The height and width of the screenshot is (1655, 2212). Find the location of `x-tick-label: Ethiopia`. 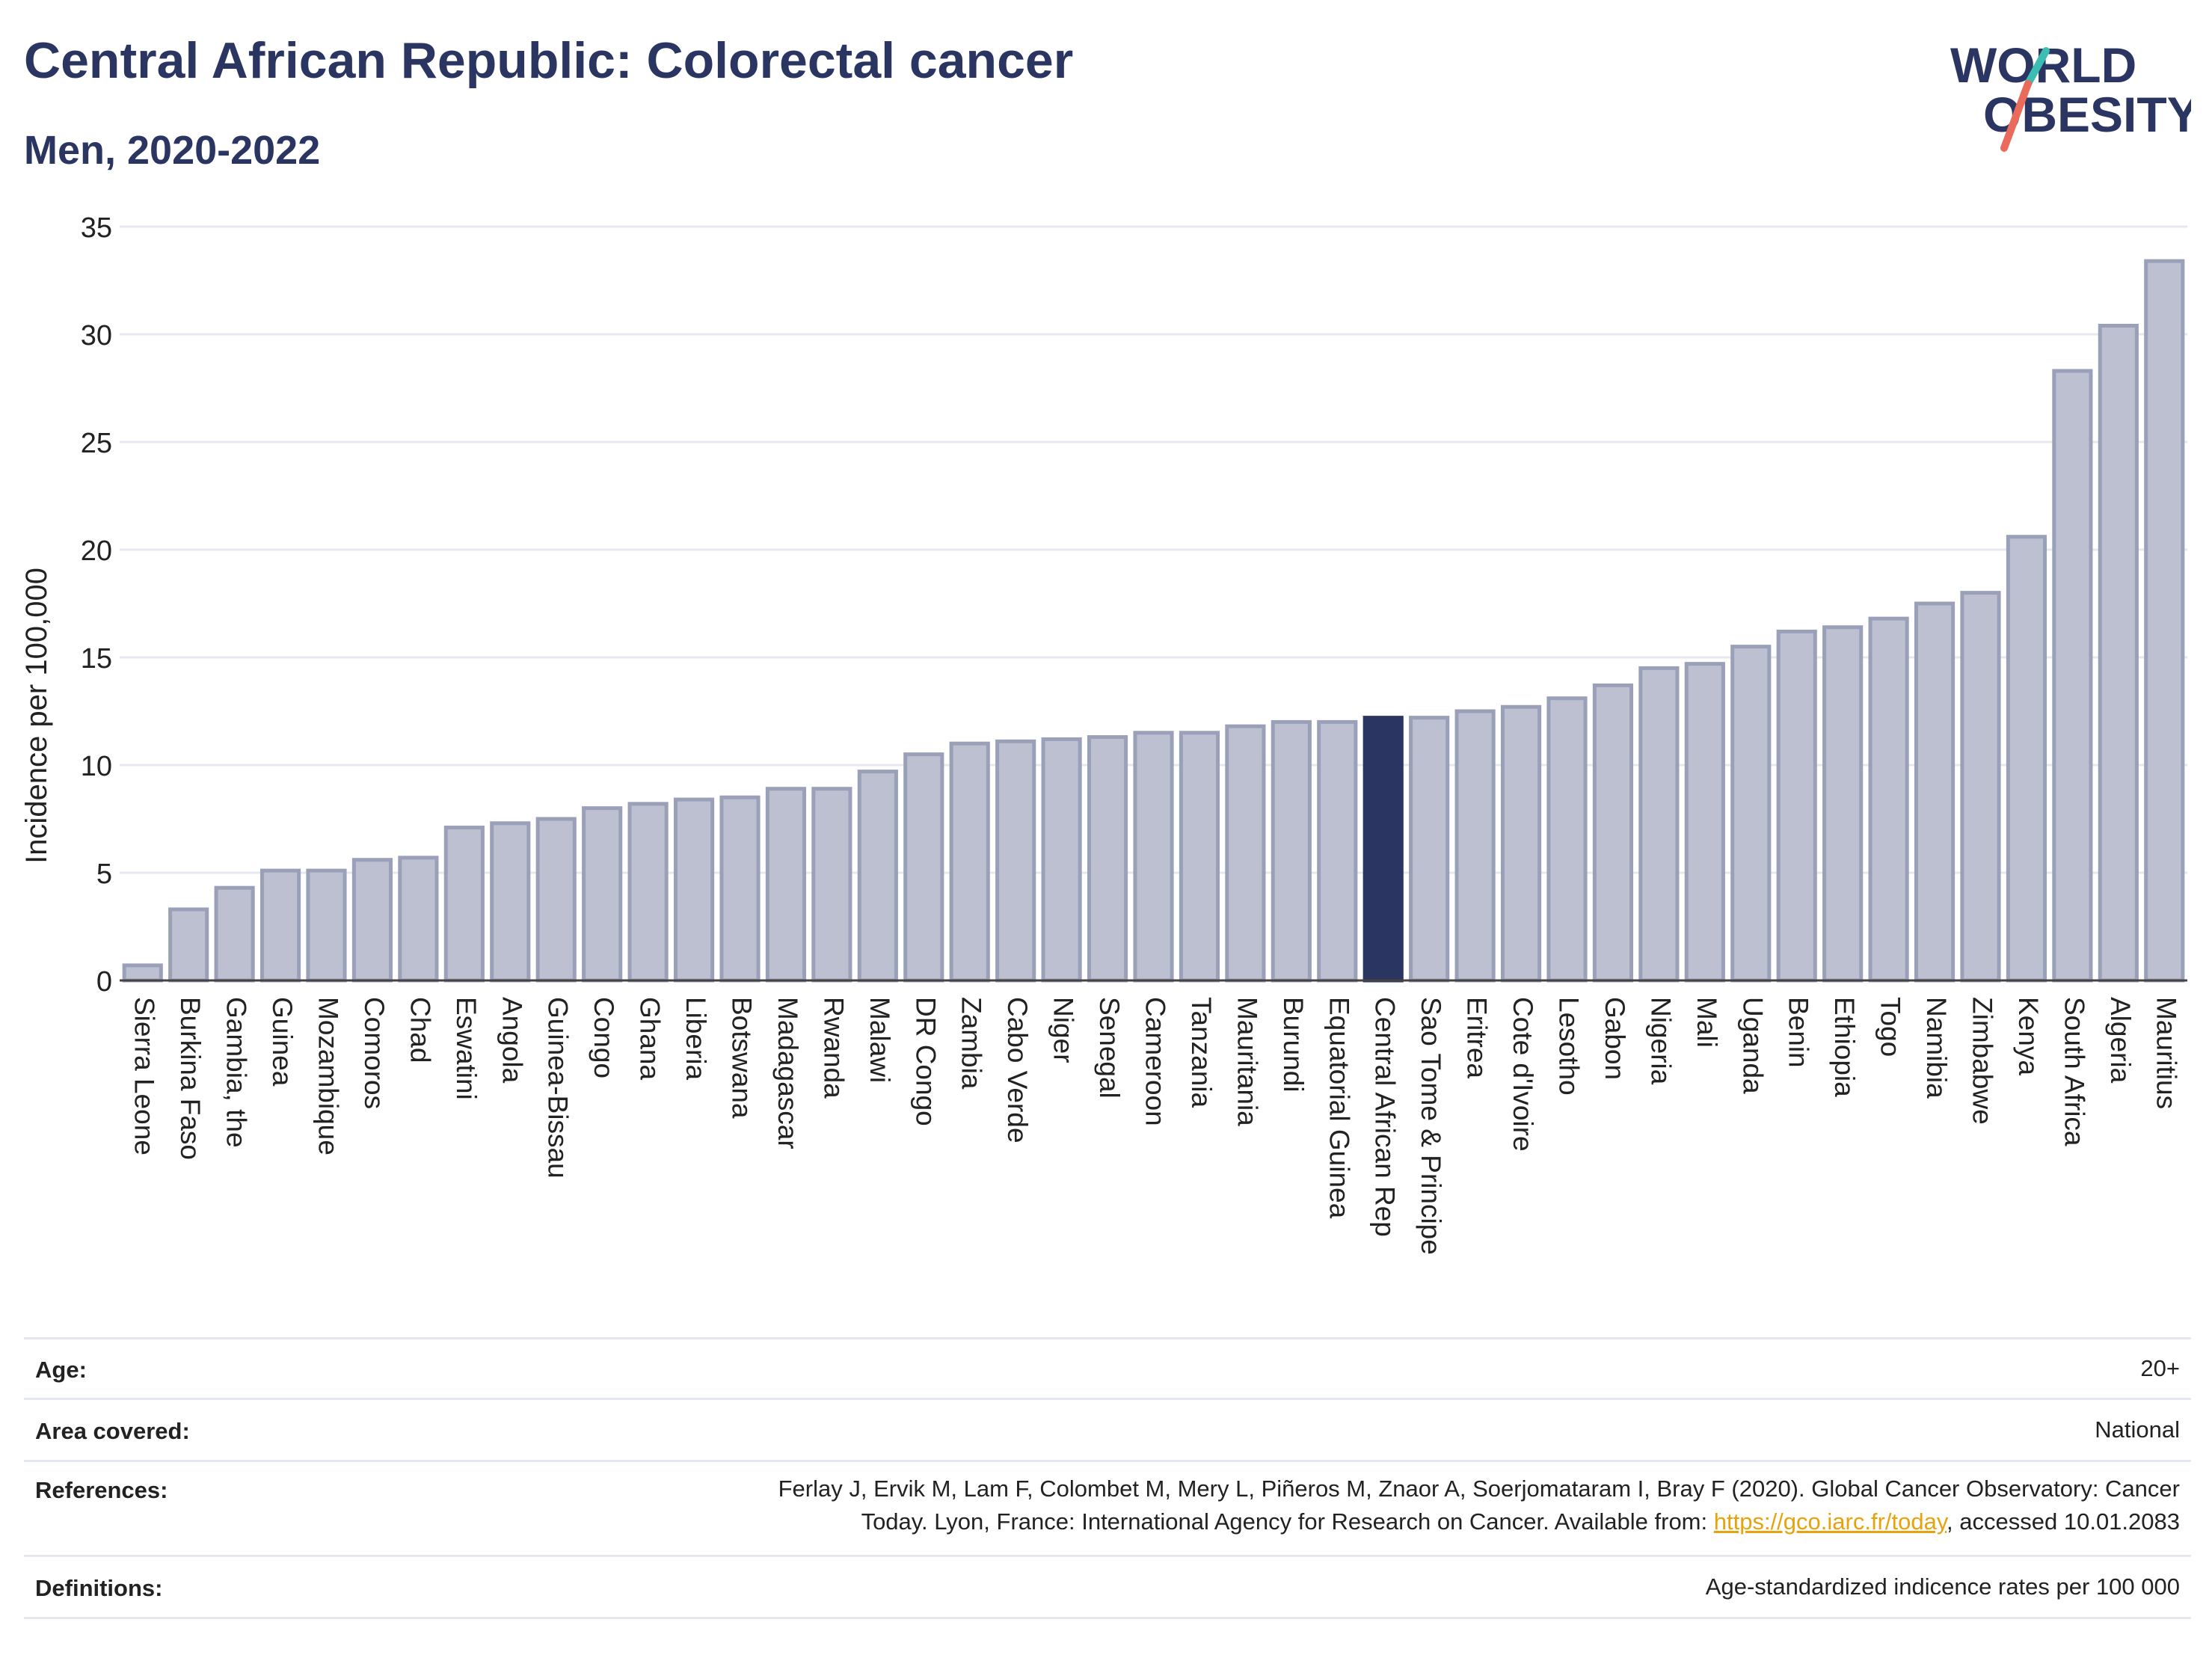

x-tick-label: Ethiopia is located at coordinates (1844, 1047).